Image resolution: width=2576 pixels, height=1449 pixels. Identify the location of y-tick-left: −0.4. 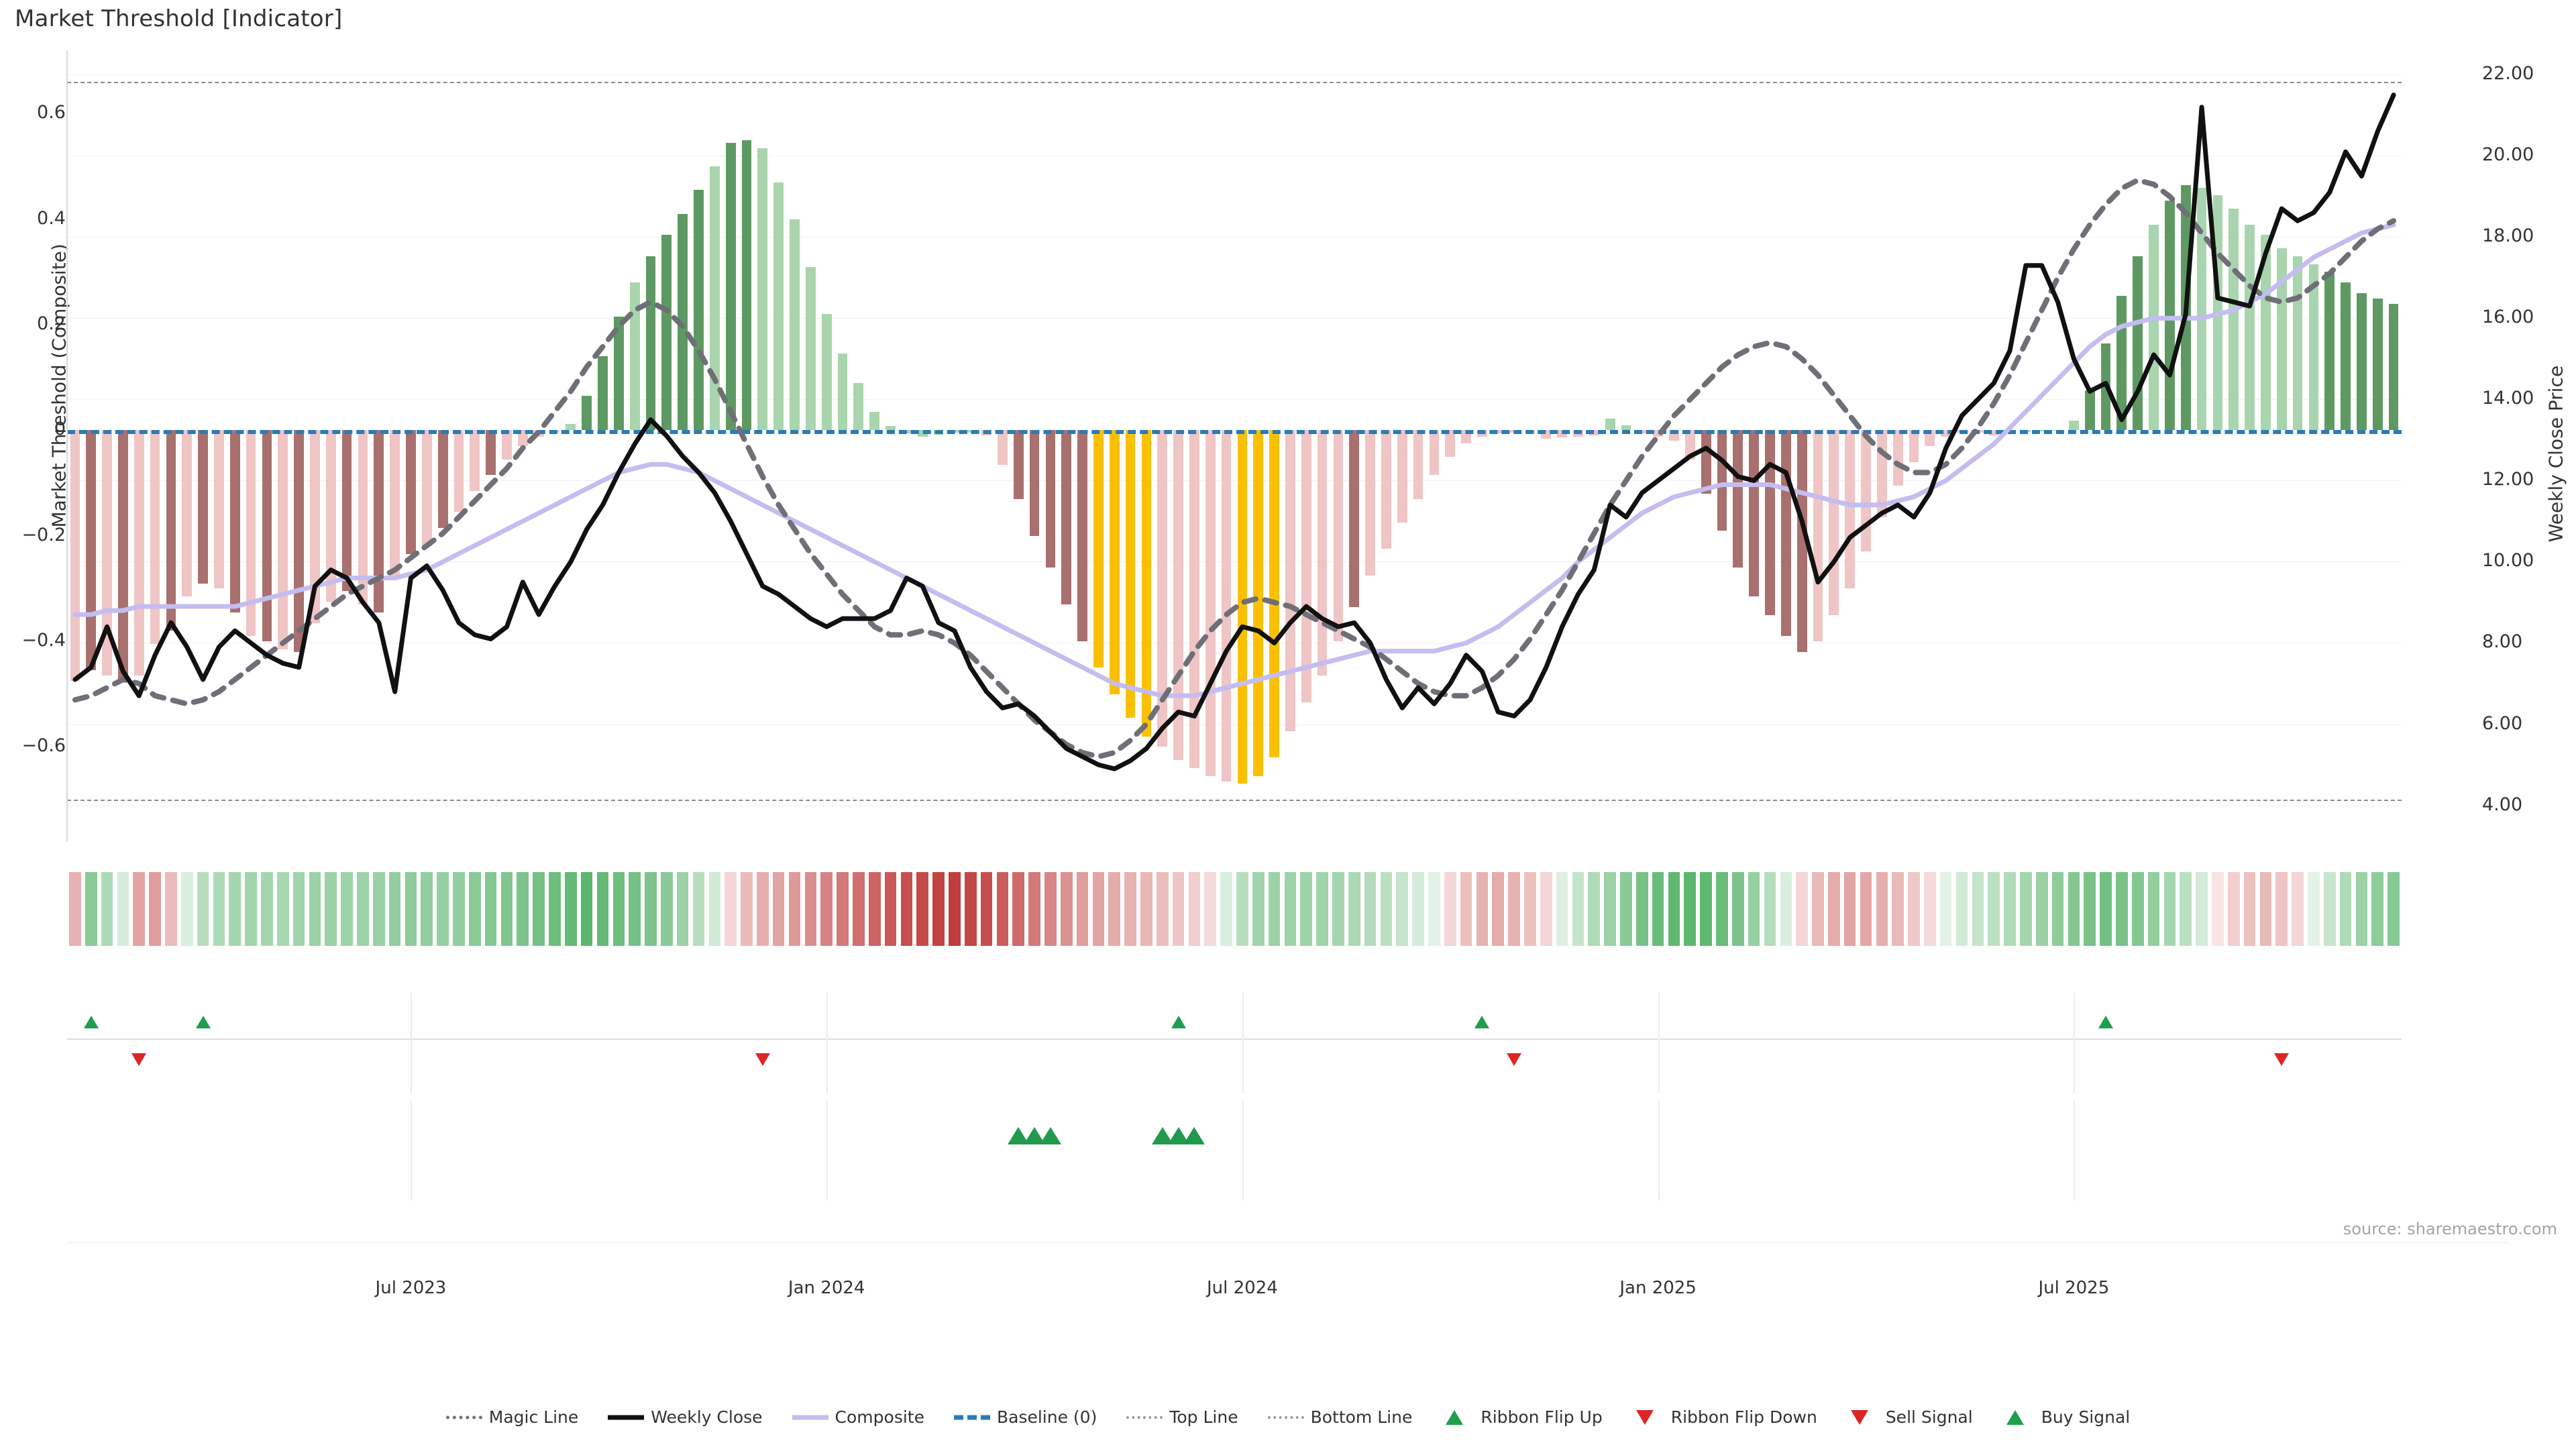
(43, 640).